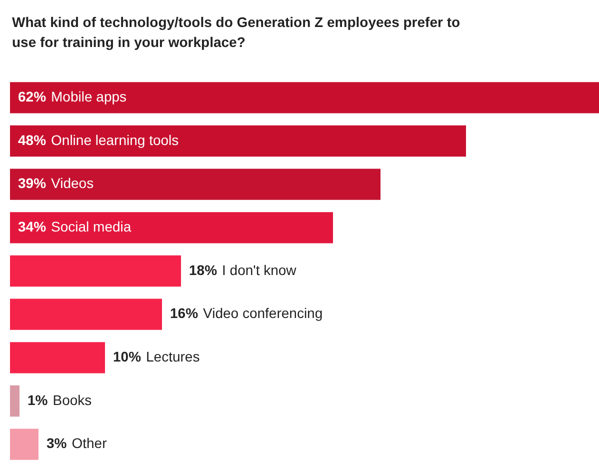  I want to click on data-label: 18%, so click(203, 270).